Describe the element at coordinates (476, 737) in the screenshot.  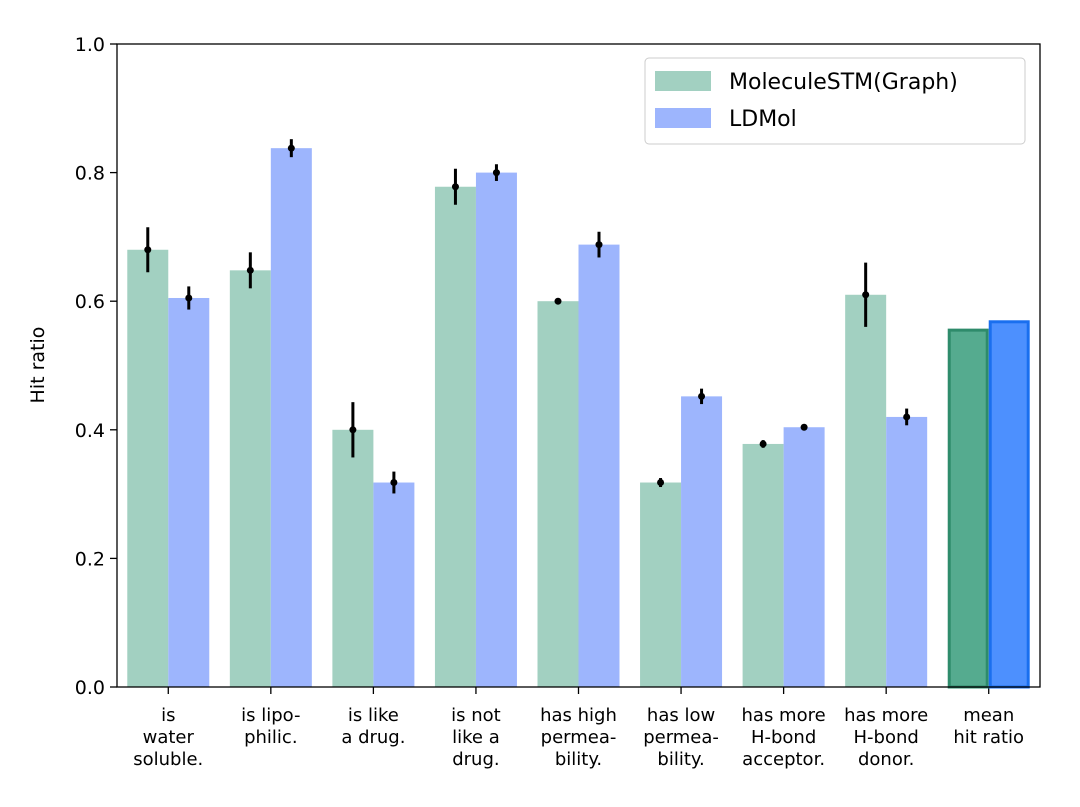
I see `x-tick-label: like a` at that location.